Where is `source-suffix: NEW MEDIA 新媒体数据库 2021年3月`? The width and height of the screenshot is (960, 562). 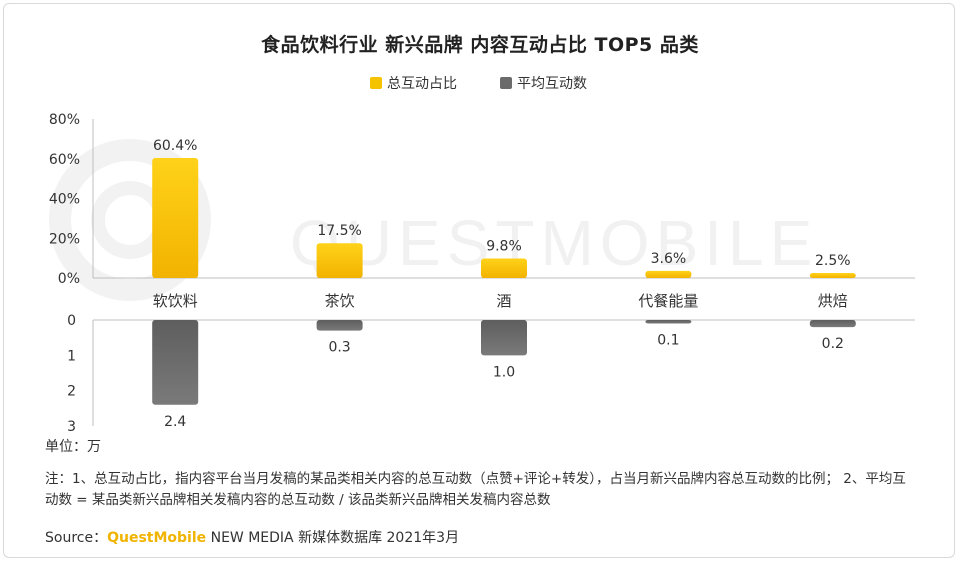
source-suffix: NEW MEDIA 新媒体数据库 2021年3月 is located at coordinates (333, 538).